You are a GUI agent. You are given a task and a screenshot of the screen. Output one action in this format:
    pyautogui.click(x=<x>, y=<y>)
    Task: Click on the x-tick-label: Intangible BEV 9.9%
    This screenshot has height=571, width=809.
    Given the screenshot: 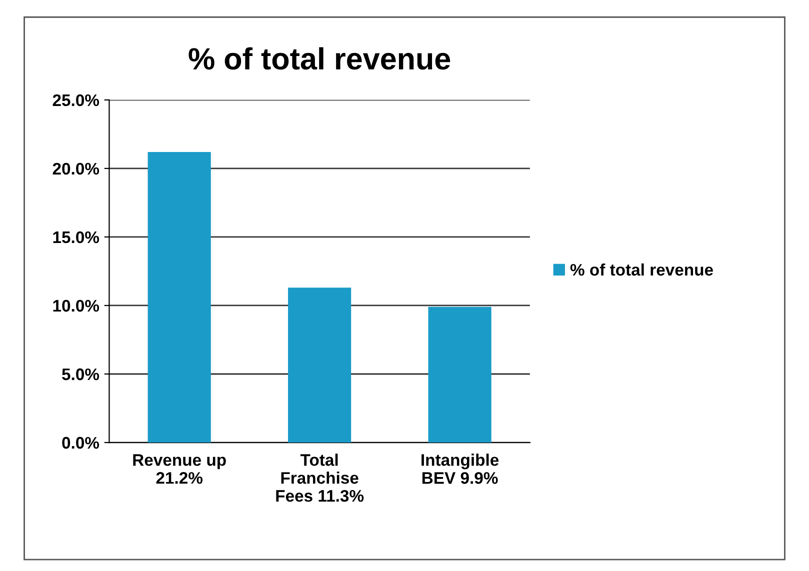 What is the action you would take?
    pyautogui.click(x=460, y=469)
    